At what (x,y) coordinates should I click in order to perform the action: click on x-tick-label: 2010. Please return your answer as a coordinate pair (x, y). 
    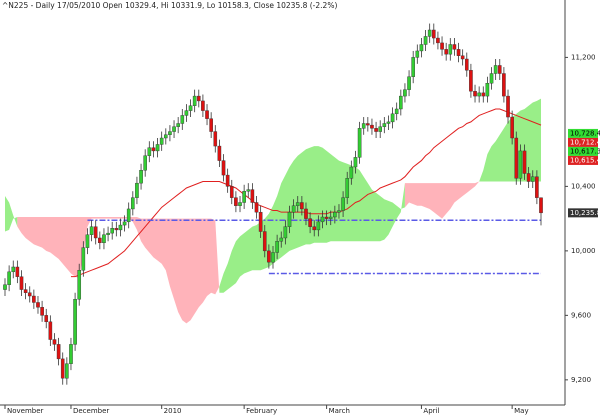
    Looking at the image, I should click on (173, 411).